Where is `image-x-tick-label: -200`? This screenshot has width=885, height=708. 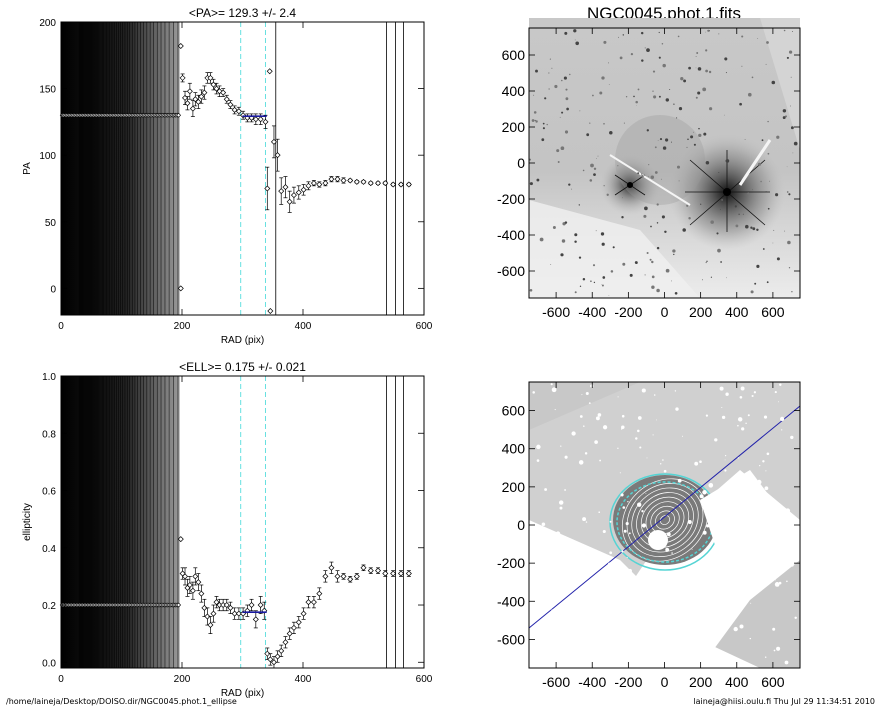 image-x-tick-label: -200 is located at coordinates (628, 312).